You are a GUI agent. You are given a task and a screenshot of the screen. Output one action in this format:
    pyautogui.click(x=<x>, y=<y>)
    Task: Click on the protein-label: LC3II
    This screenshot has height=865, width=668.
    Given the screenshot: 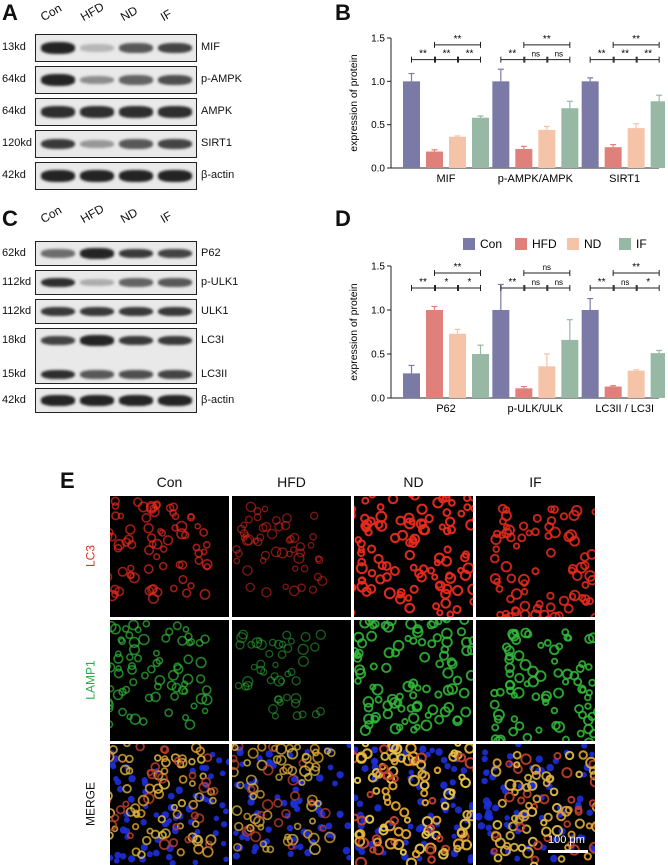 What is the action you would take?
    pyautogui.click(x=214, y=374)
    